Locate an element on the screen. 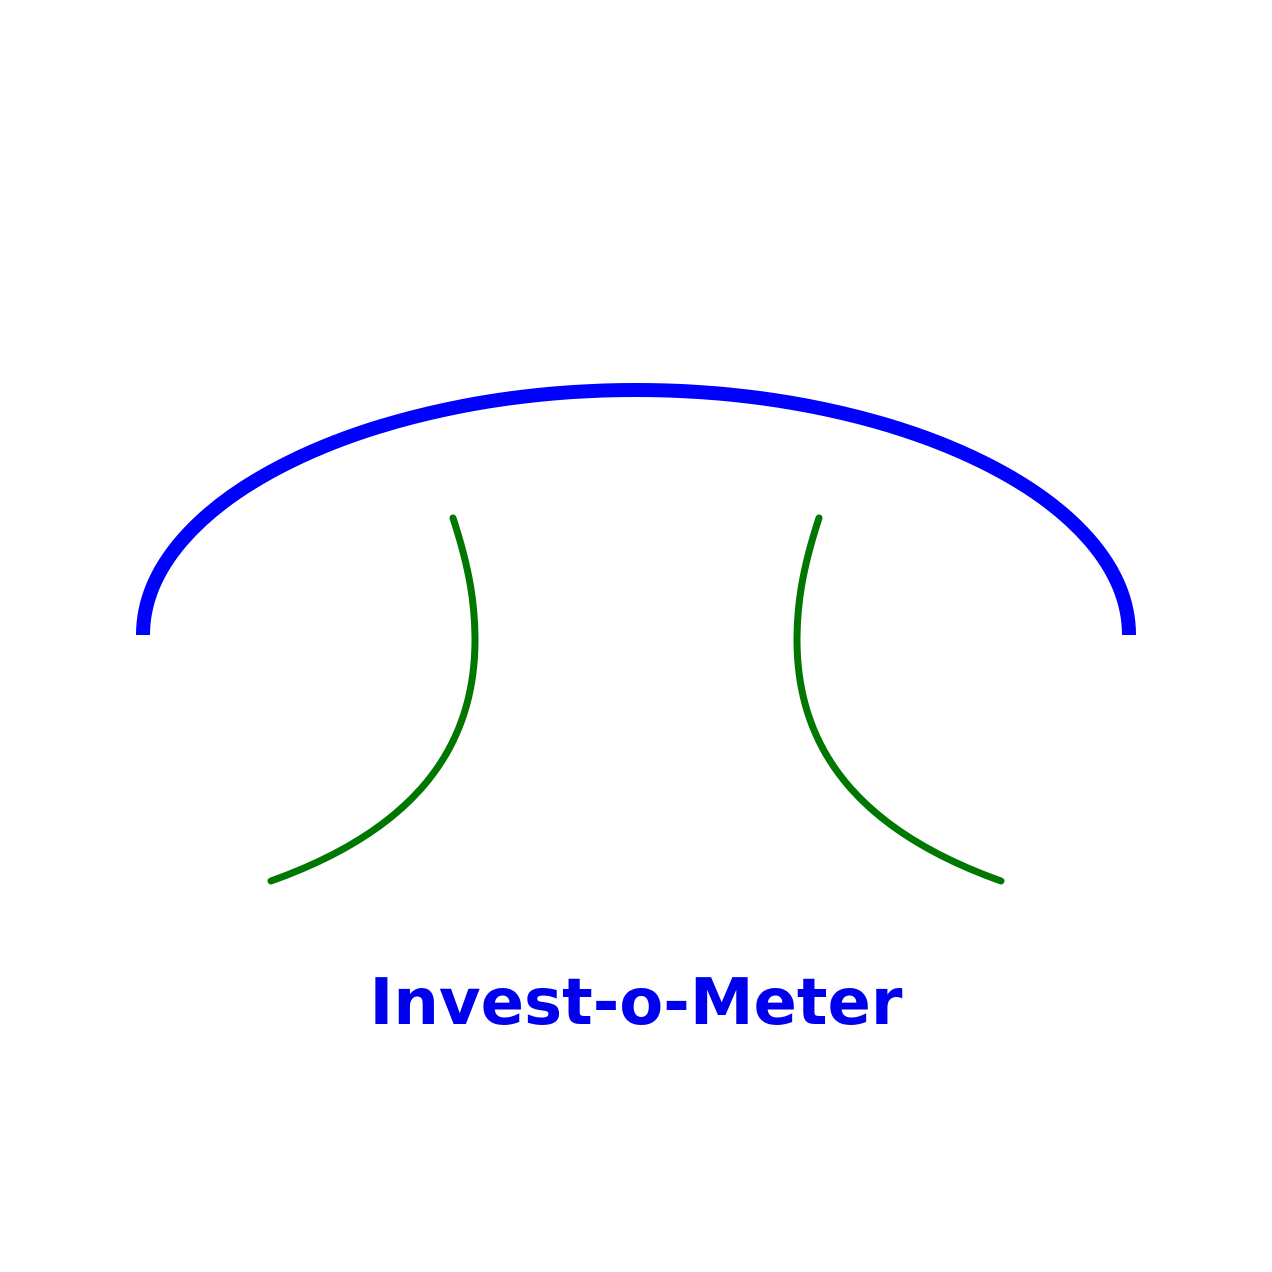 Image resolution: width=1272 pixels, height=1272 pixels. left-curve is located at coordinates (373, 699).